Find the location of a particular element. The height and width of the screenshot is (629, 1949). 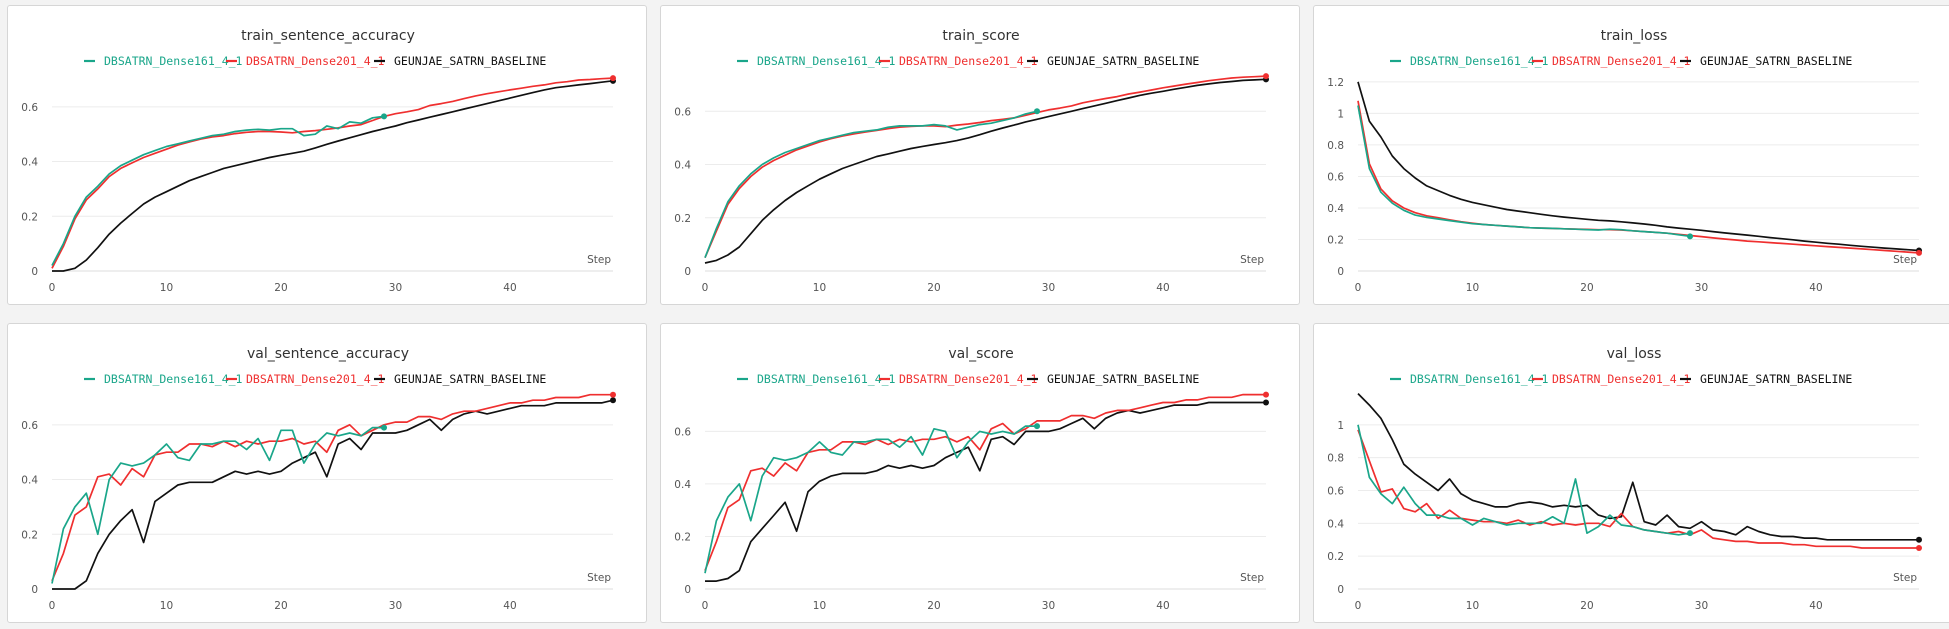

chart-title: val_loss is located at coordinates (1634, 354).